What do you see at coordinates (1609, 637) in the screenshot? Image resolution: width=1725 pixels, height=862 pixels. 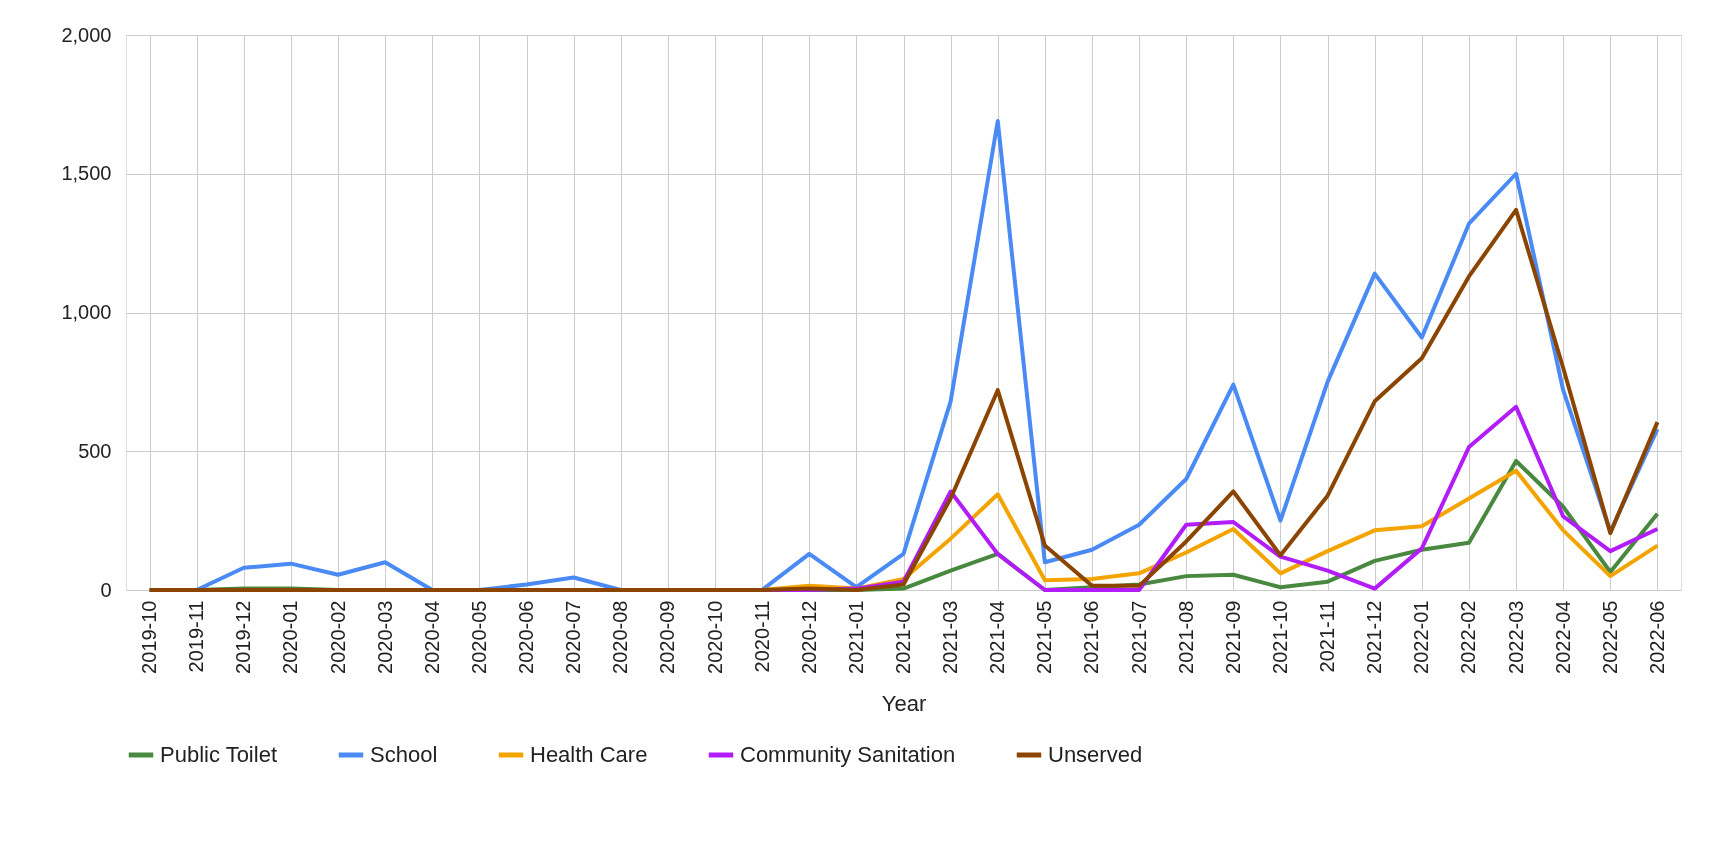 I see `x-tick-label: 2022-05` at bounding box center [1609, 637].